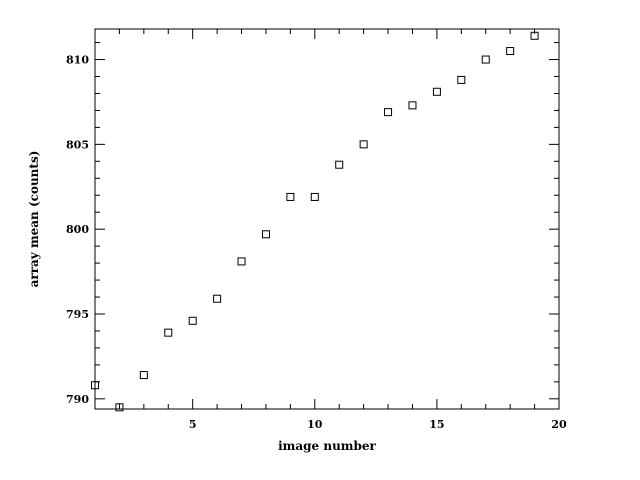 The width and height of the screenshot is (640, 480). Describe the element at coordinates (77, 399) in the screenshot. I see `y-tick-label: 790` at that location.